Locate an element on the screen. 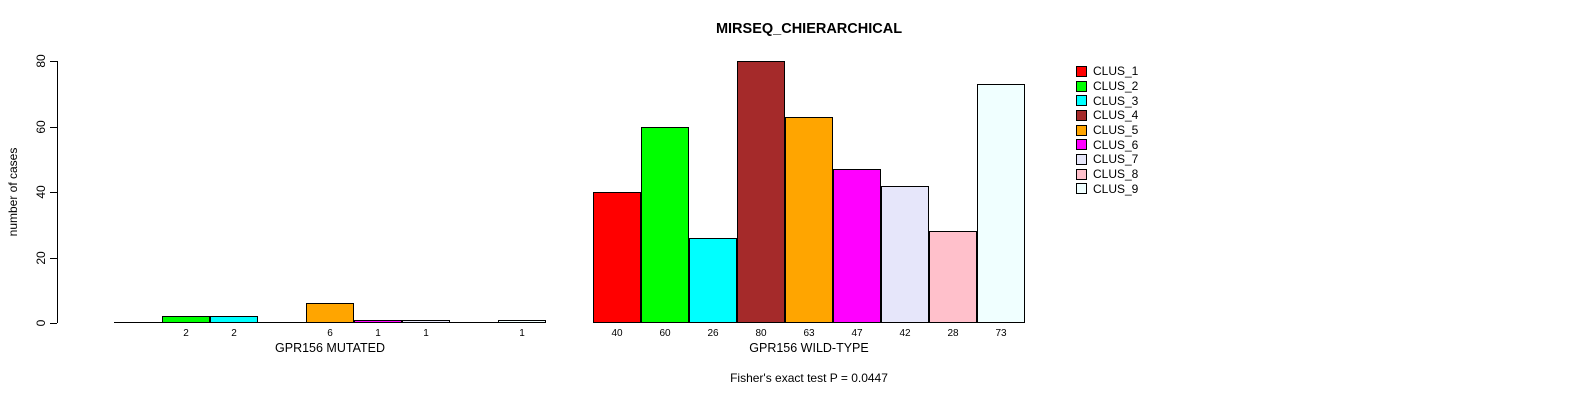 Image resolution: width=1590 pixels, height=400 pixels. legend-label: CLUS_7 is located at coordinates (1116, 159).